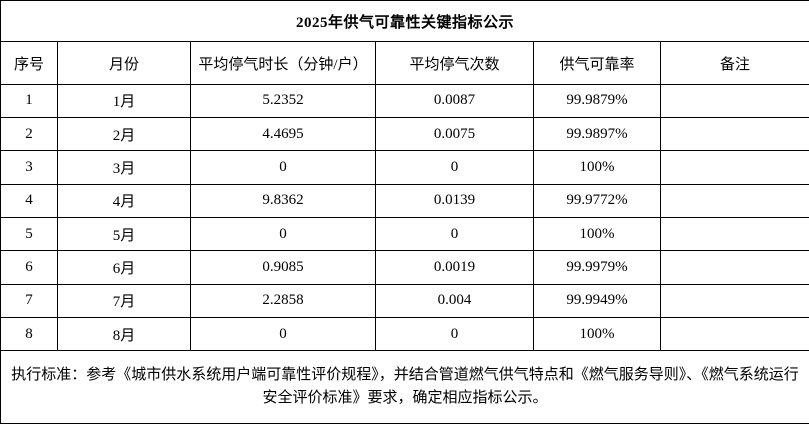 This screenshot has width=809, height=424. Describe the element at coordinates (283, 300) in the screenshot. I see `cell-avg-duration: 2.2858` at that location.